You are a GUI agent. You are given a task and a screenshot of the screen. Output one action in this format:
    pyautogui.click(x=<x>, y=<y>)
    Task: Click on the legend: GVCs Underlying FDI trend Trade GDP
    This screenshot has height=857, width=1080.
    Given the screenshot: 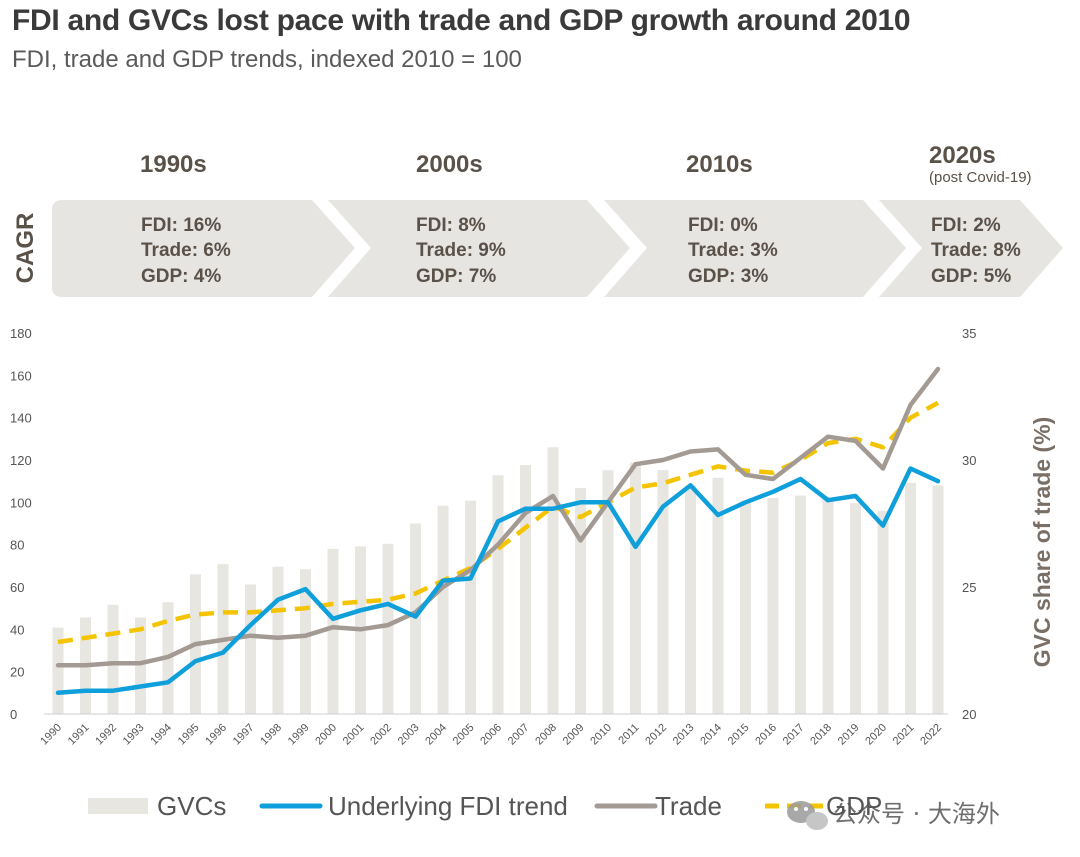 What is the action you would take?
    pyautogui.click(x=485, y=806)
    